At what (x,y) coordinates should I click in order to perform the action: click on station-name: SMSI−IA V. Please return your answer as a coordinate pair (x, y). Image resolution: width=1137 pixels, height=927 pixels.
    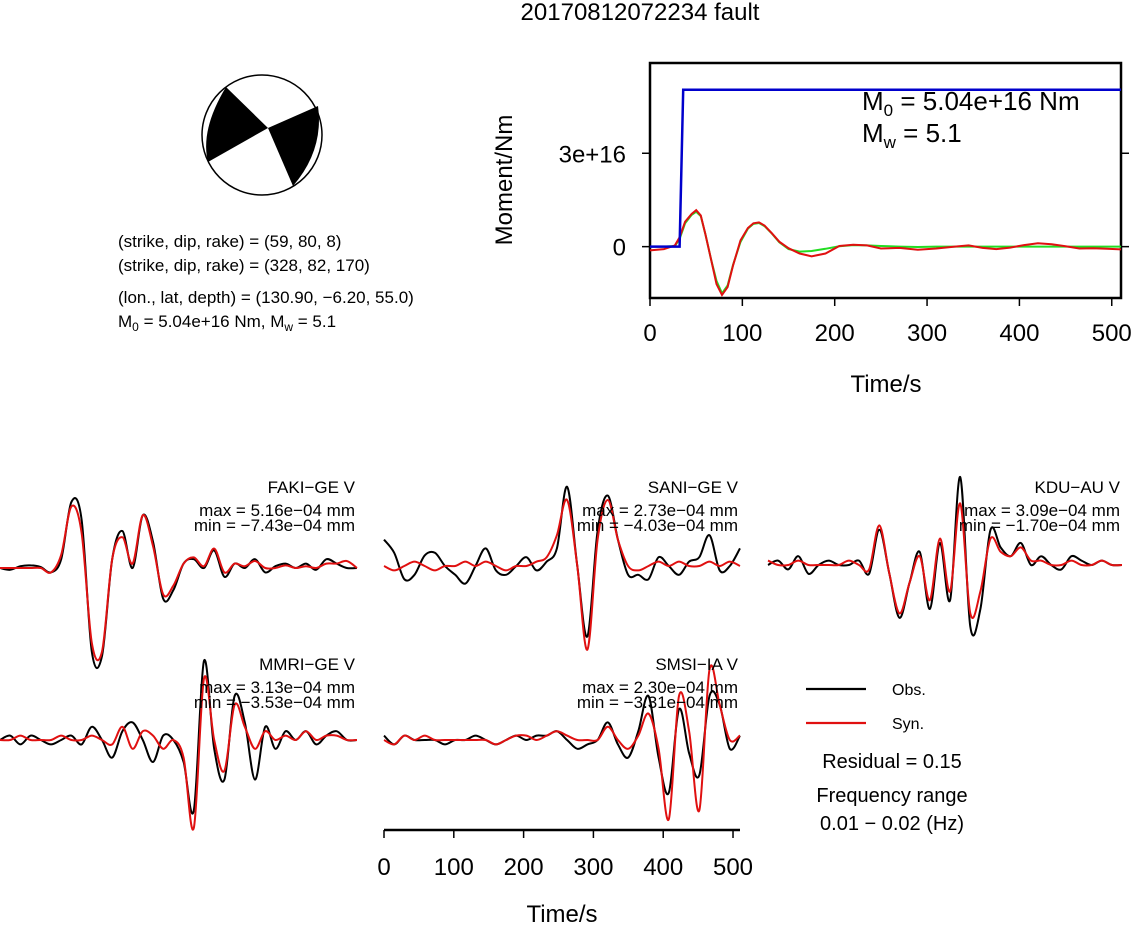
    Looking at the image, I should click on (696, 664).